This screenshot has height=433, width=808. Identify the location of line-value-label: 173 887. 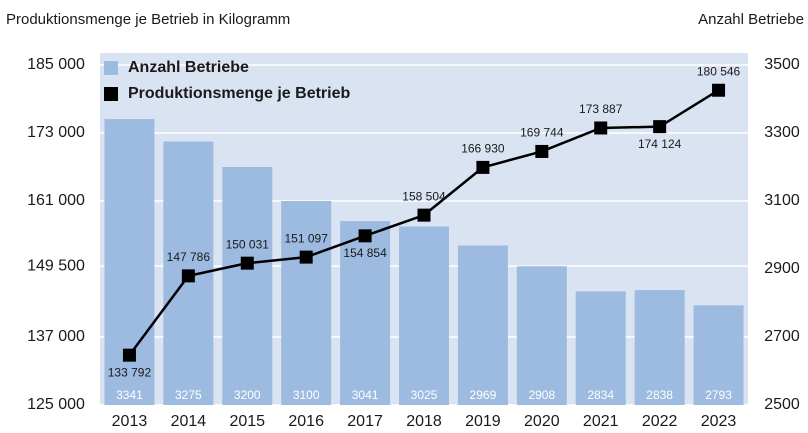
(601, 109).